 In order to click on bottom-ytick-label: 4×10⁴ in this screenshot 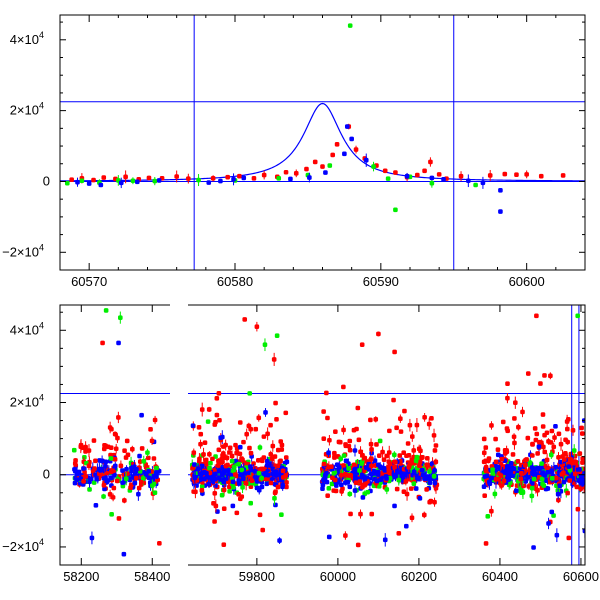, I will do `click(27, 328)`.